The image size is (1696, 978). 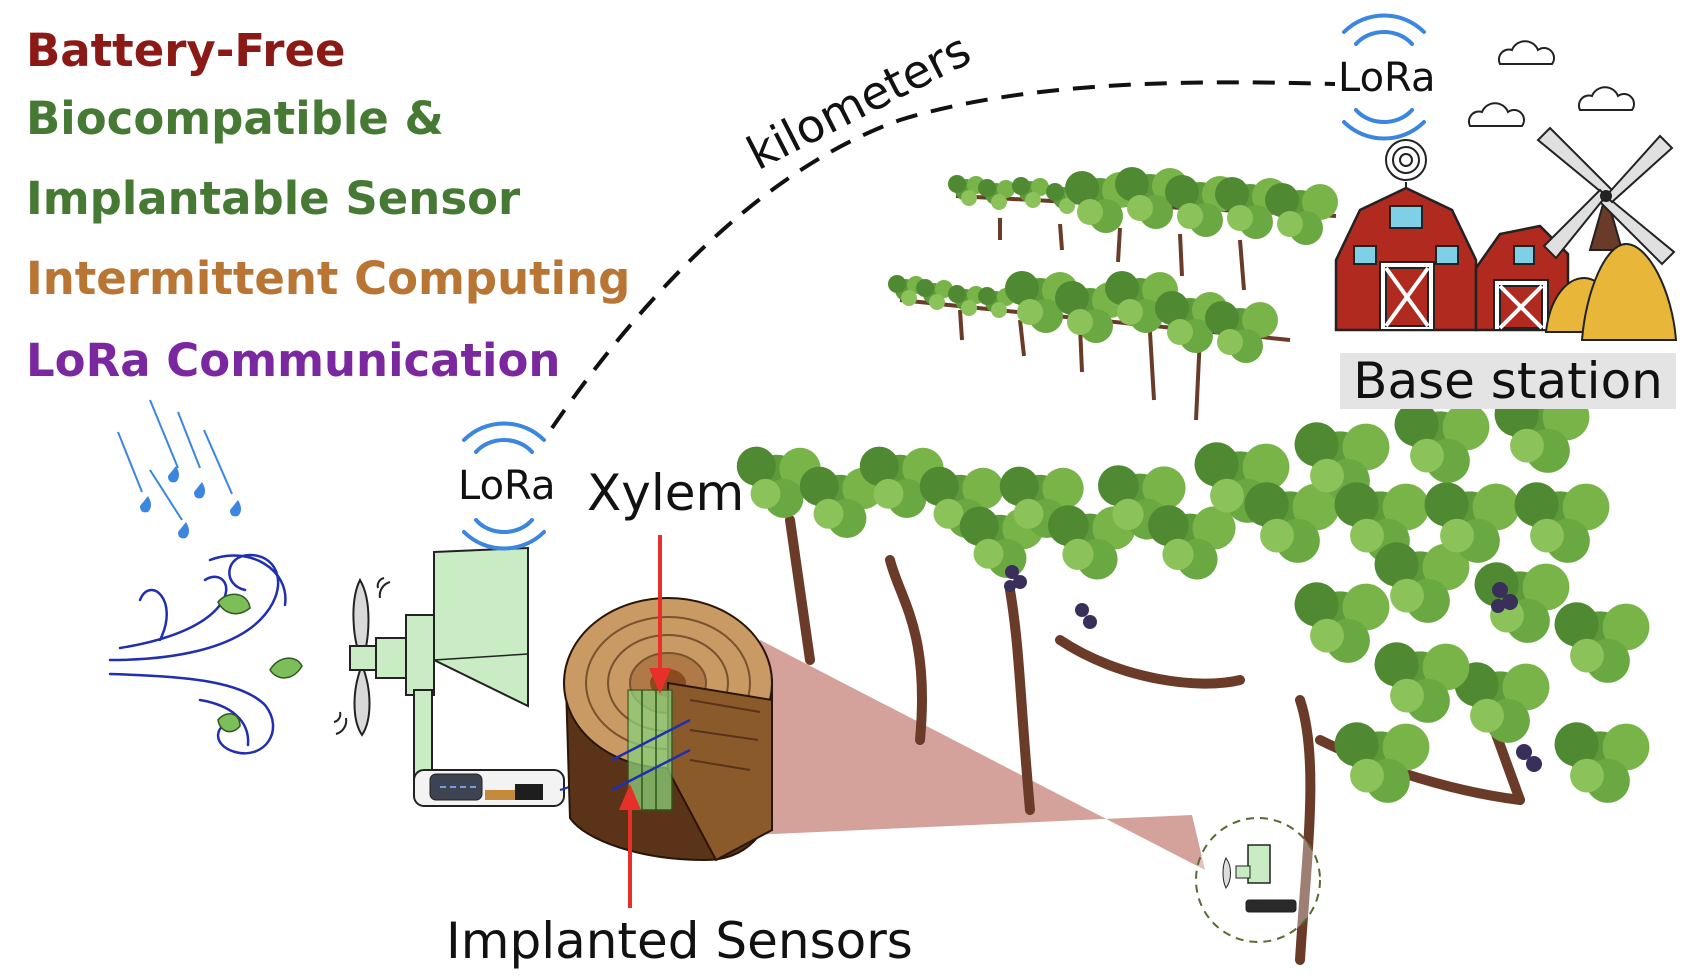 I want to click on wind-icon, so click(x=197, y=654).